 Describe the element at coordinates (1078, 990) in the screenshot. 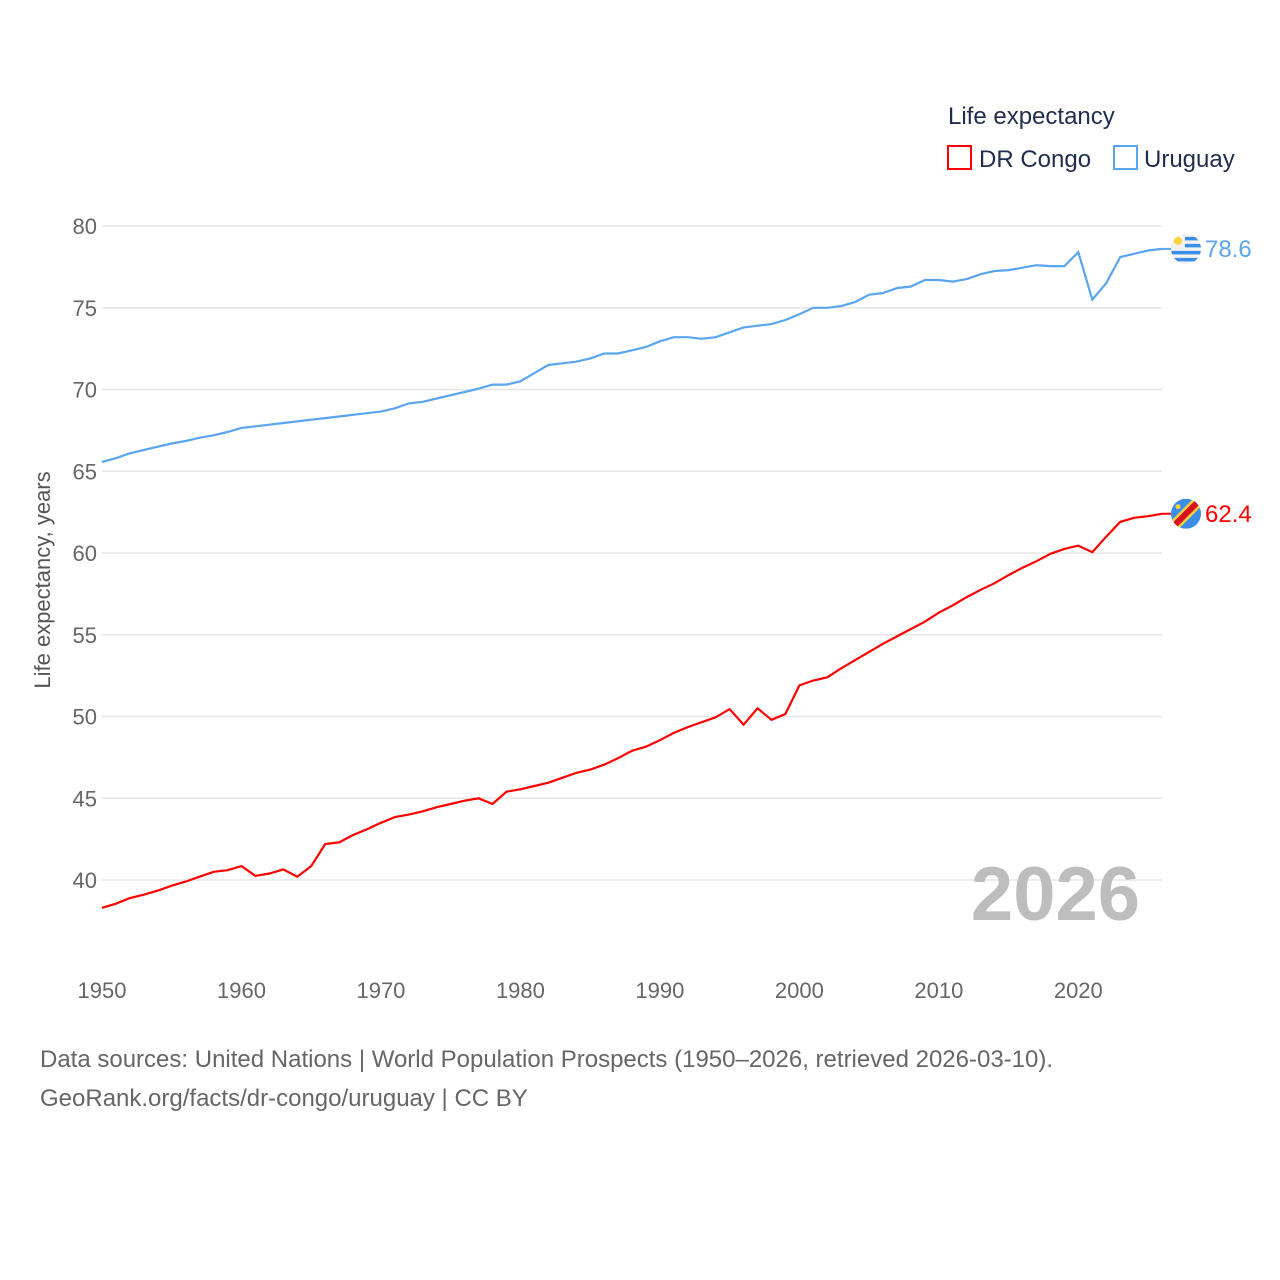

I see `x-tick-label: 2020` at that location.